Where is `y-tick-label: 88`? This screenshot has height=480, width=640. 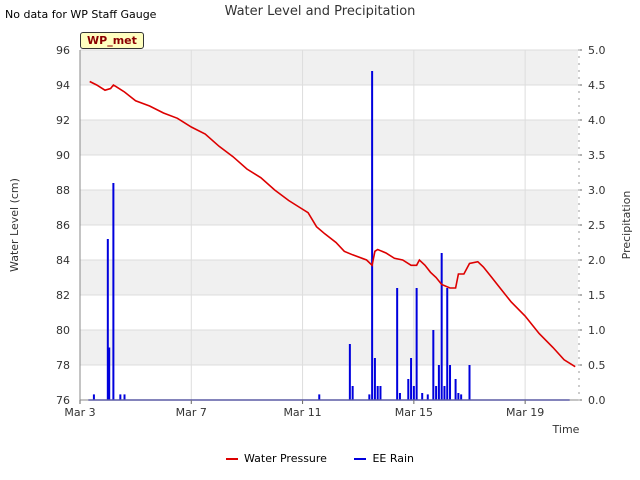
y-tick-label: 88 is located at coordinates (63, 190).